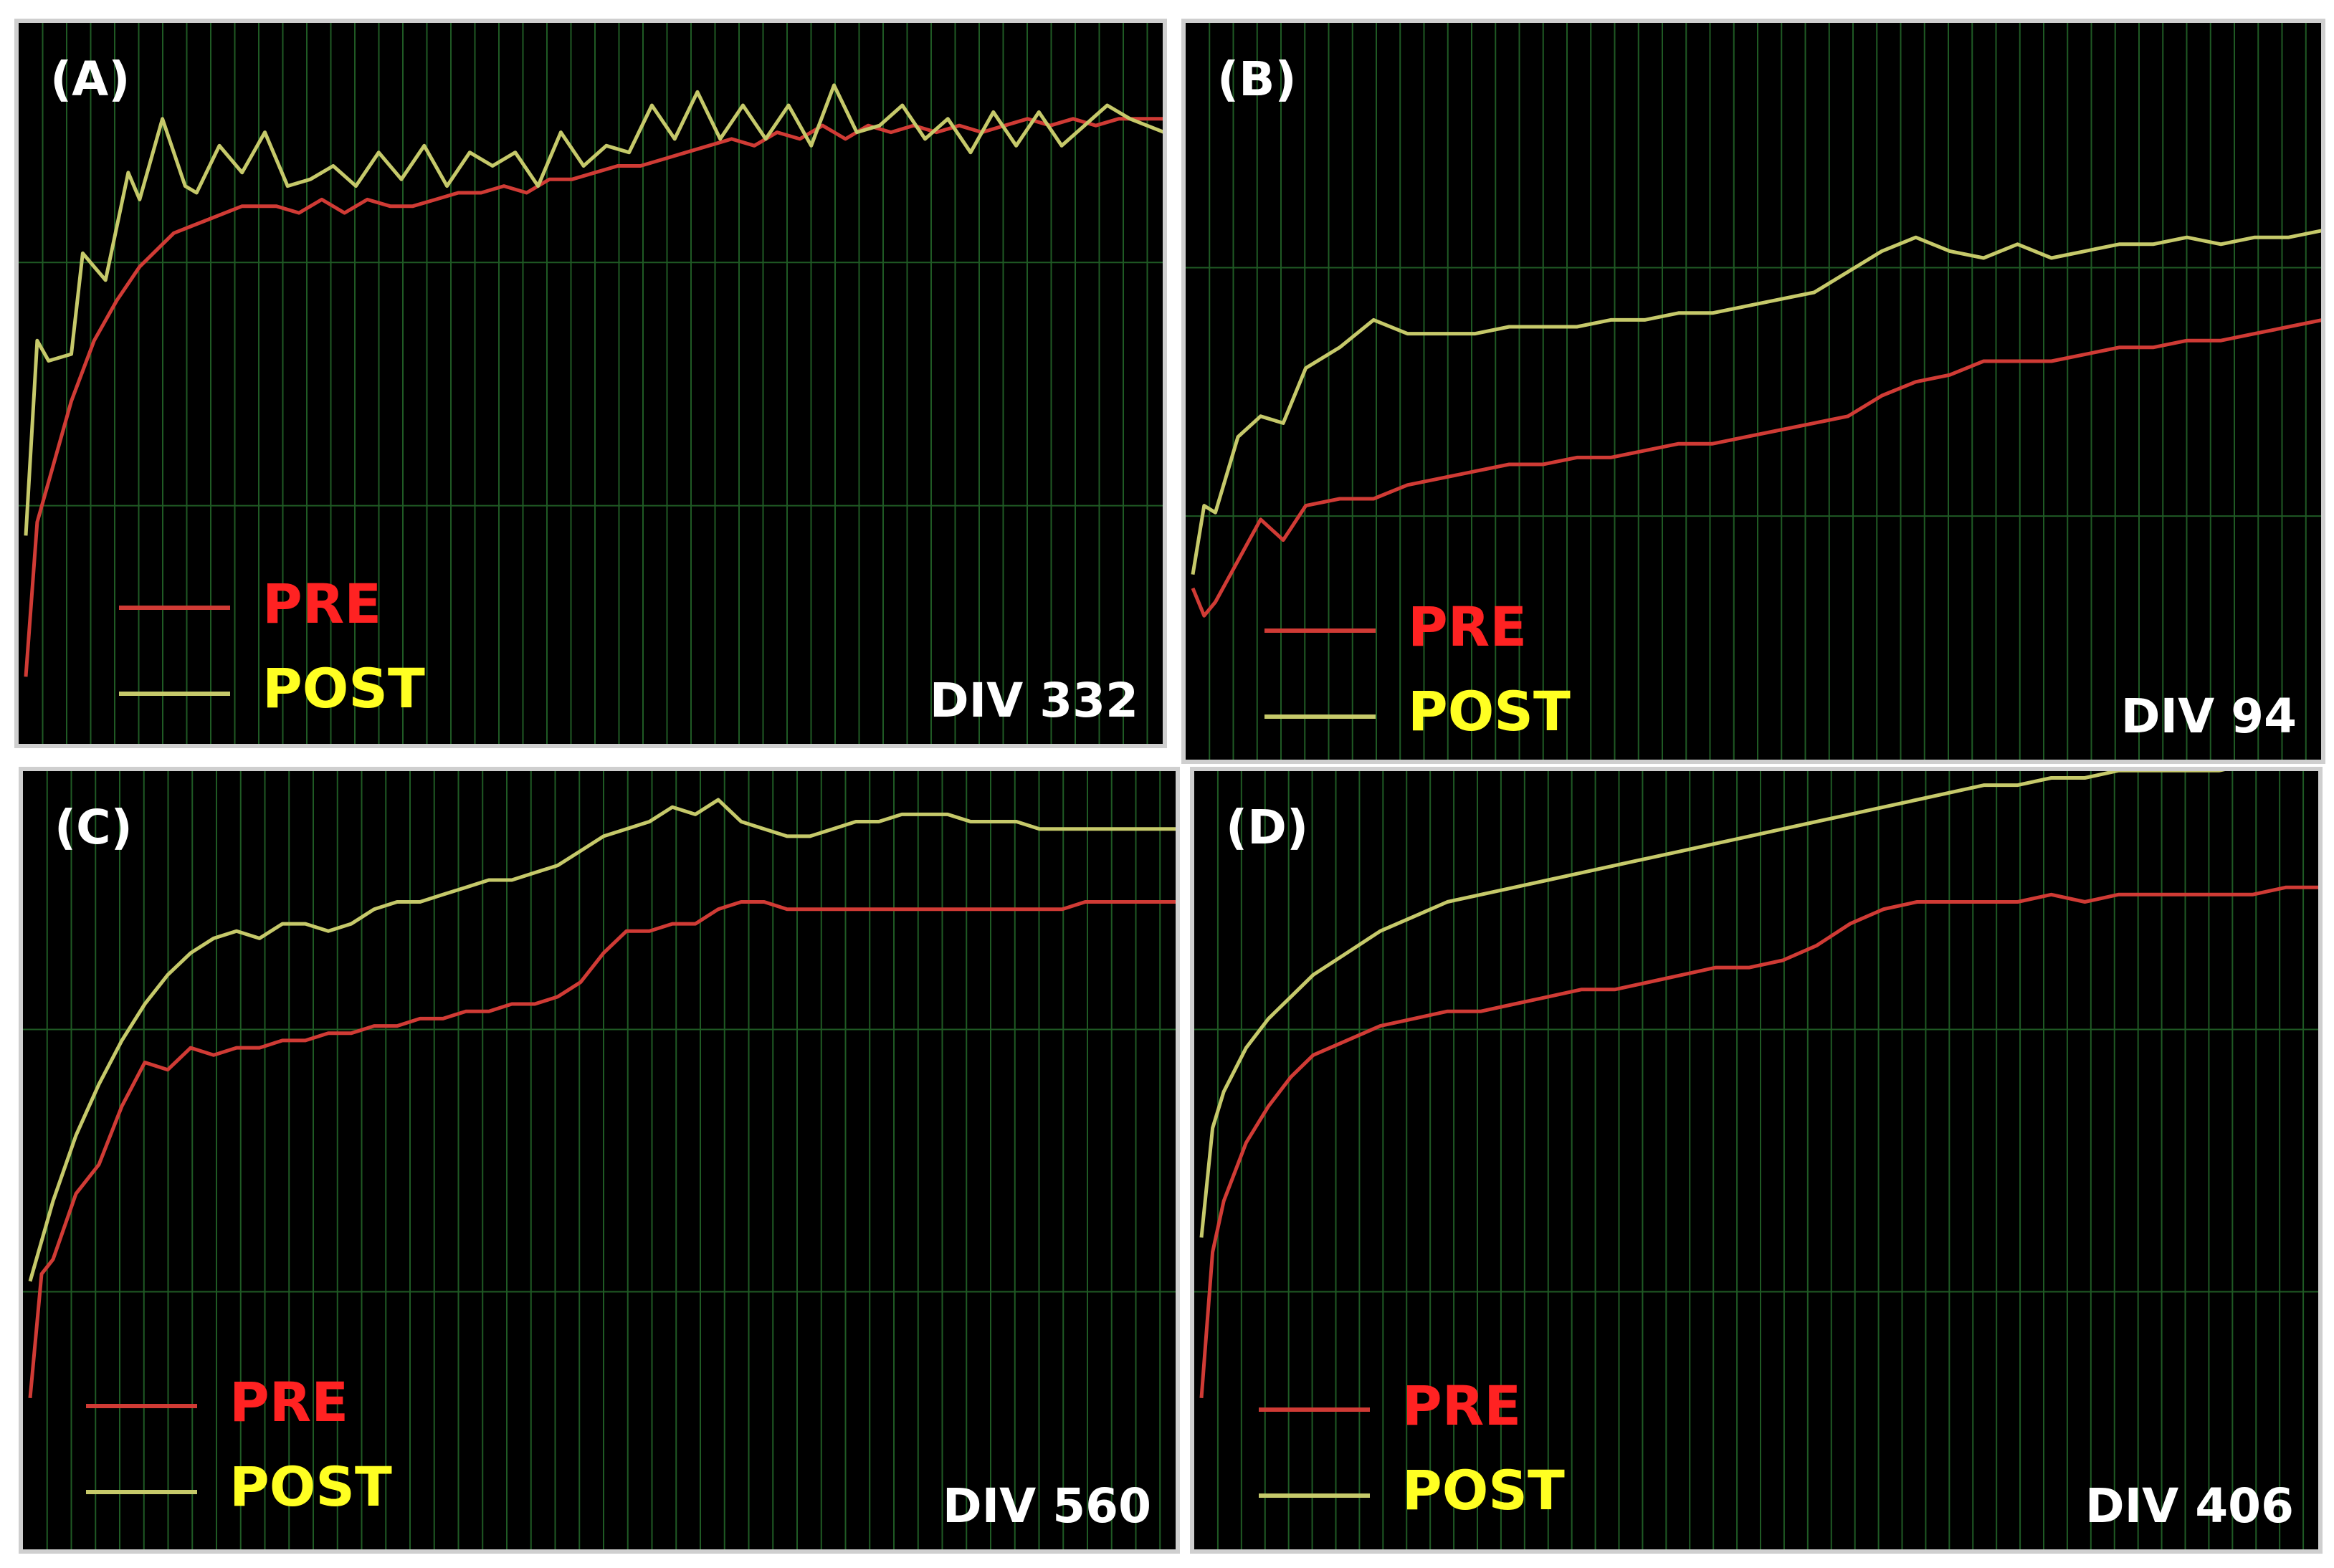  I want to click on panel-a-label: (A), so click(90, 79).